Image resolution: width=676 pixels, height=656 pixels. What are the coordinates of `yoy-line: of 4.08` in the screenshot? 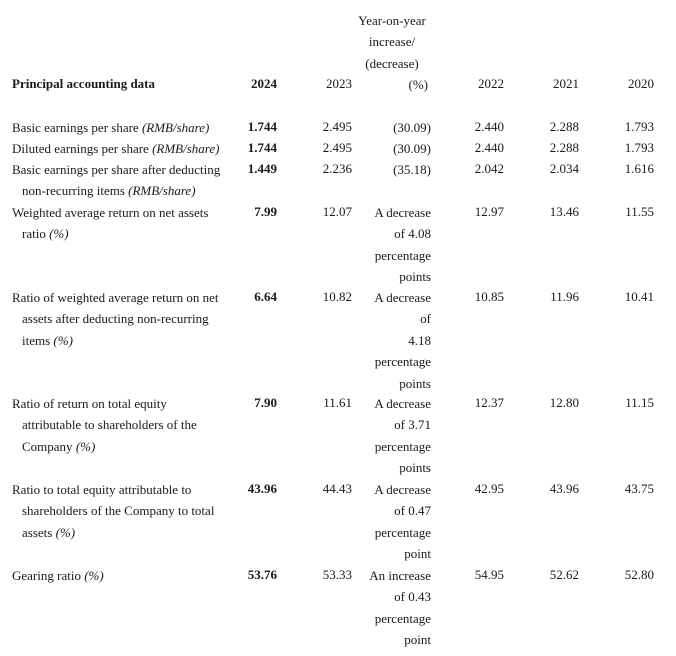 It's located at (412, 234).